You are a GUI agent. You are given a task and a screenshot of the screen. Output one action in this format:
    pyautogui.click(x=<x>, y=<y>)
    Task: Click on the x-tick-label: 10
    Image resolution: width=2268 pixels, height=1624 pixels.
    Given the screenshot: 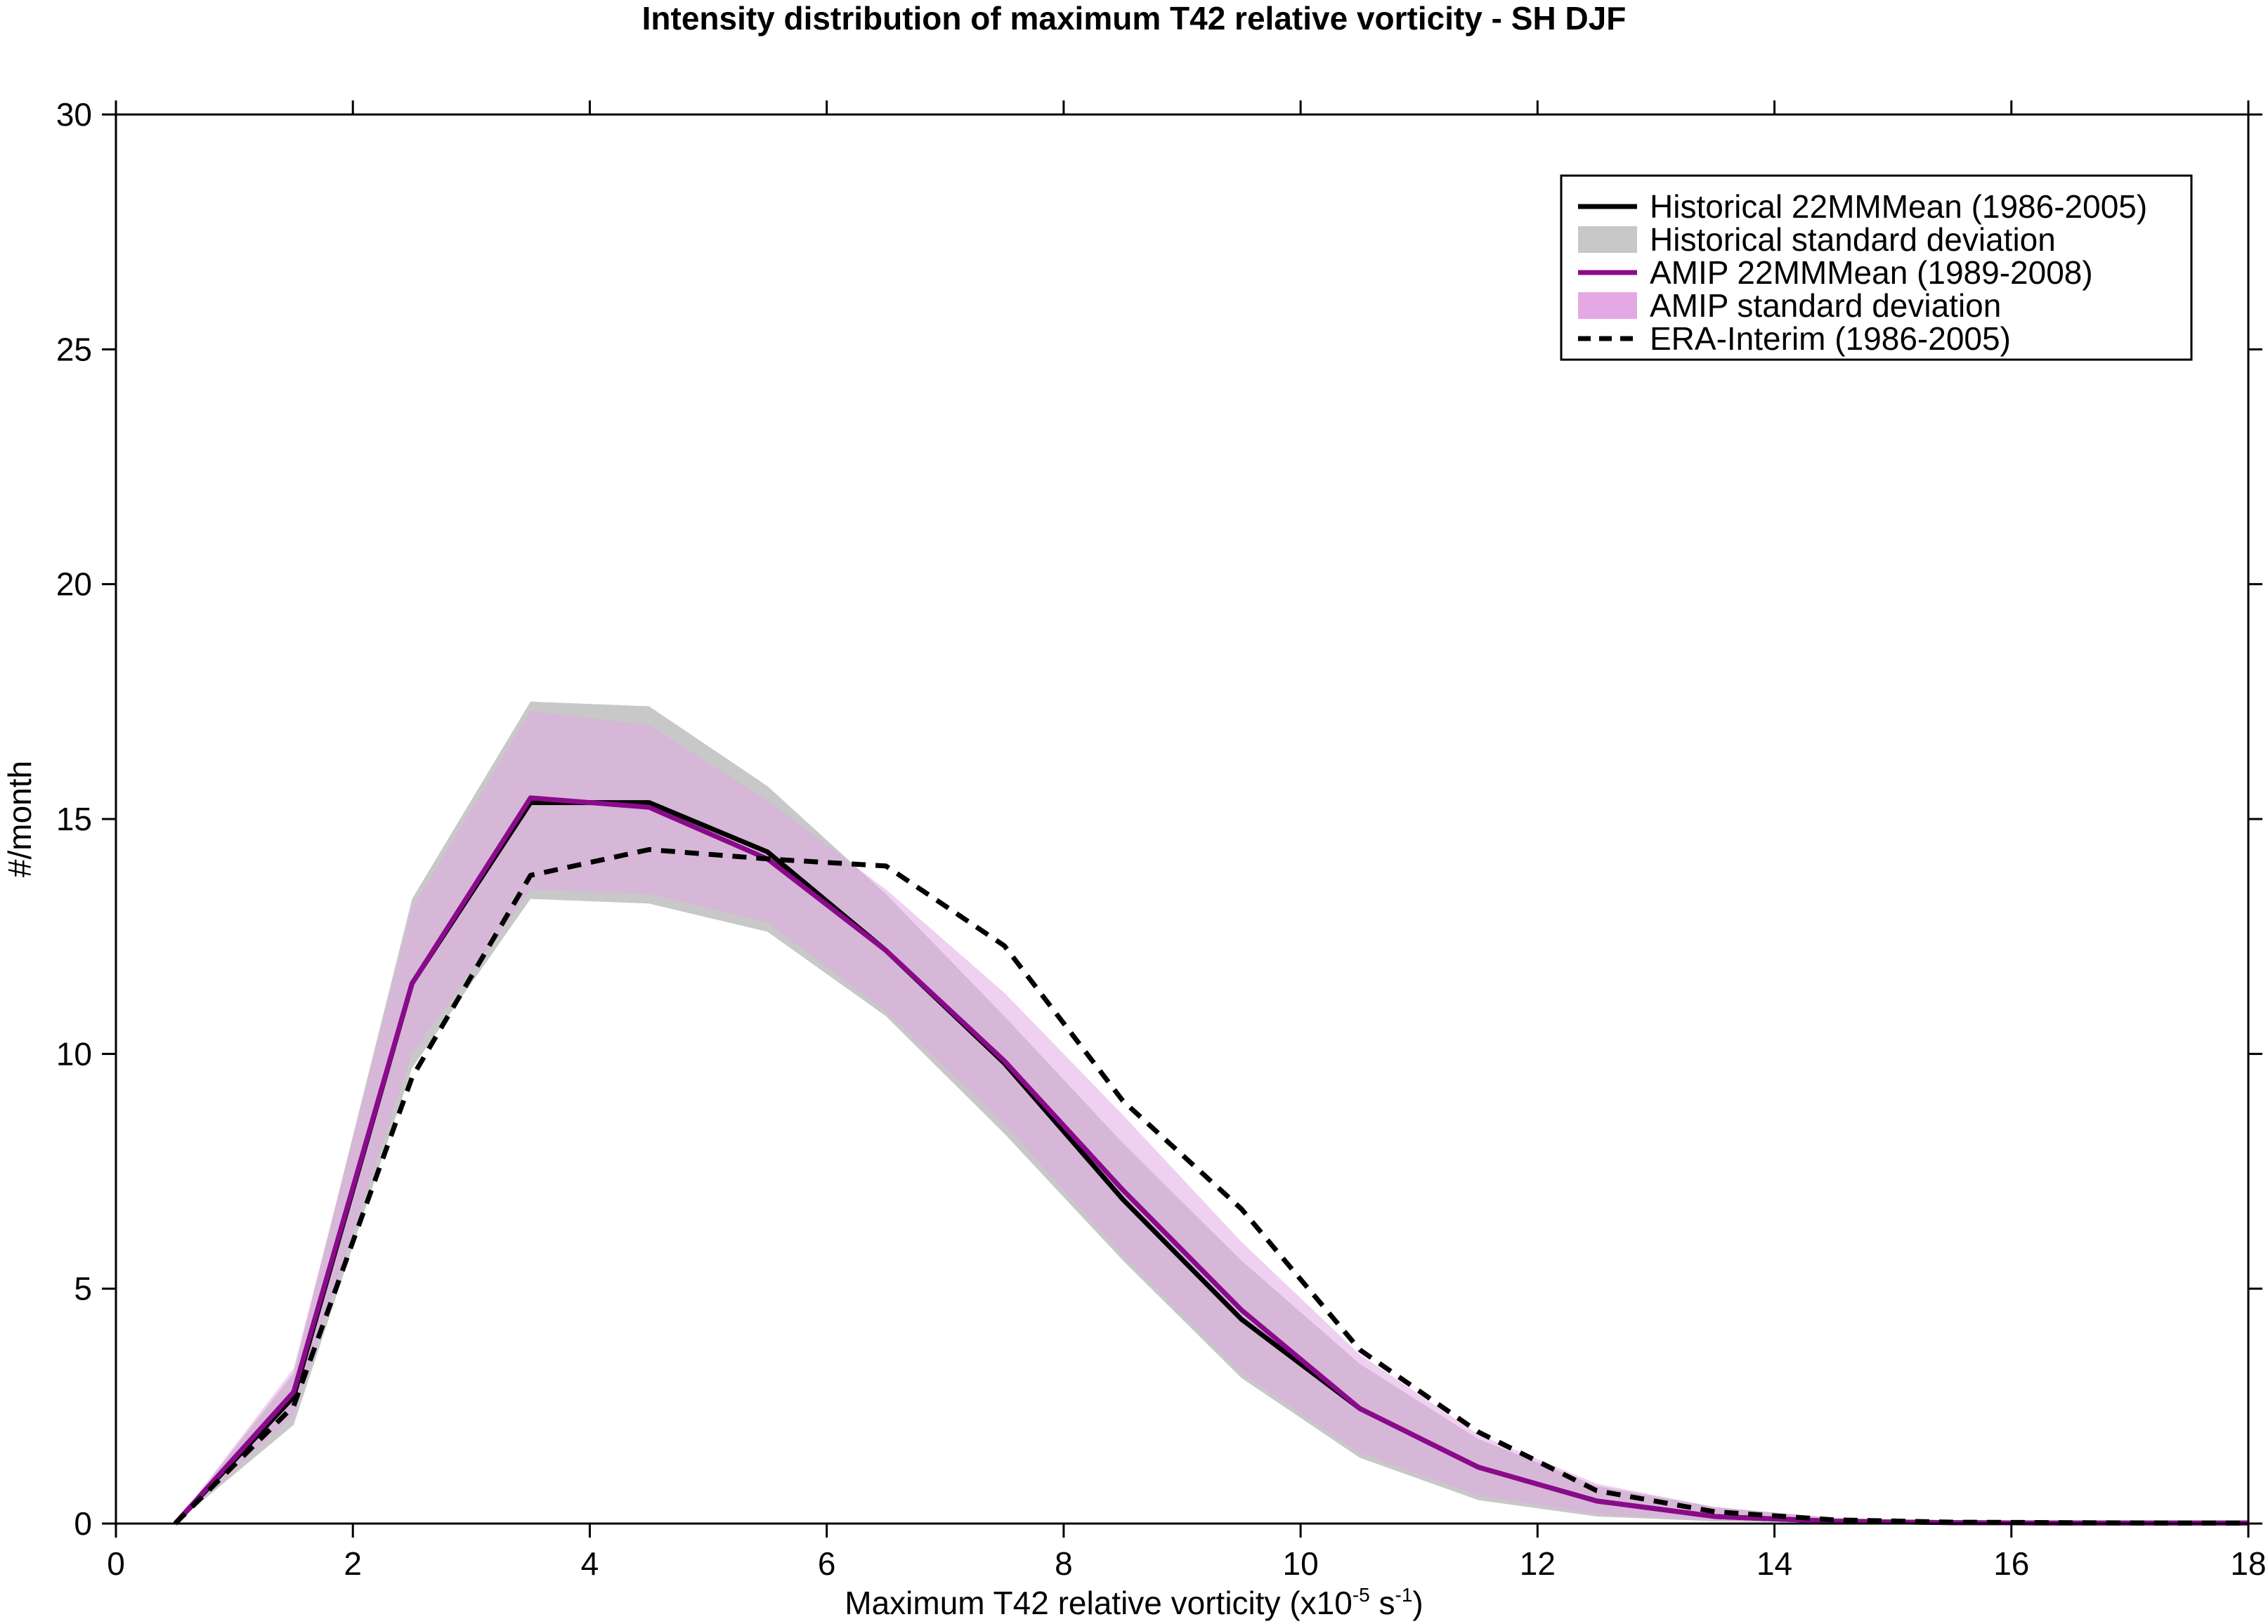 What is the action you would take?
    pyautogui.click(x=1301, y=1563)
    